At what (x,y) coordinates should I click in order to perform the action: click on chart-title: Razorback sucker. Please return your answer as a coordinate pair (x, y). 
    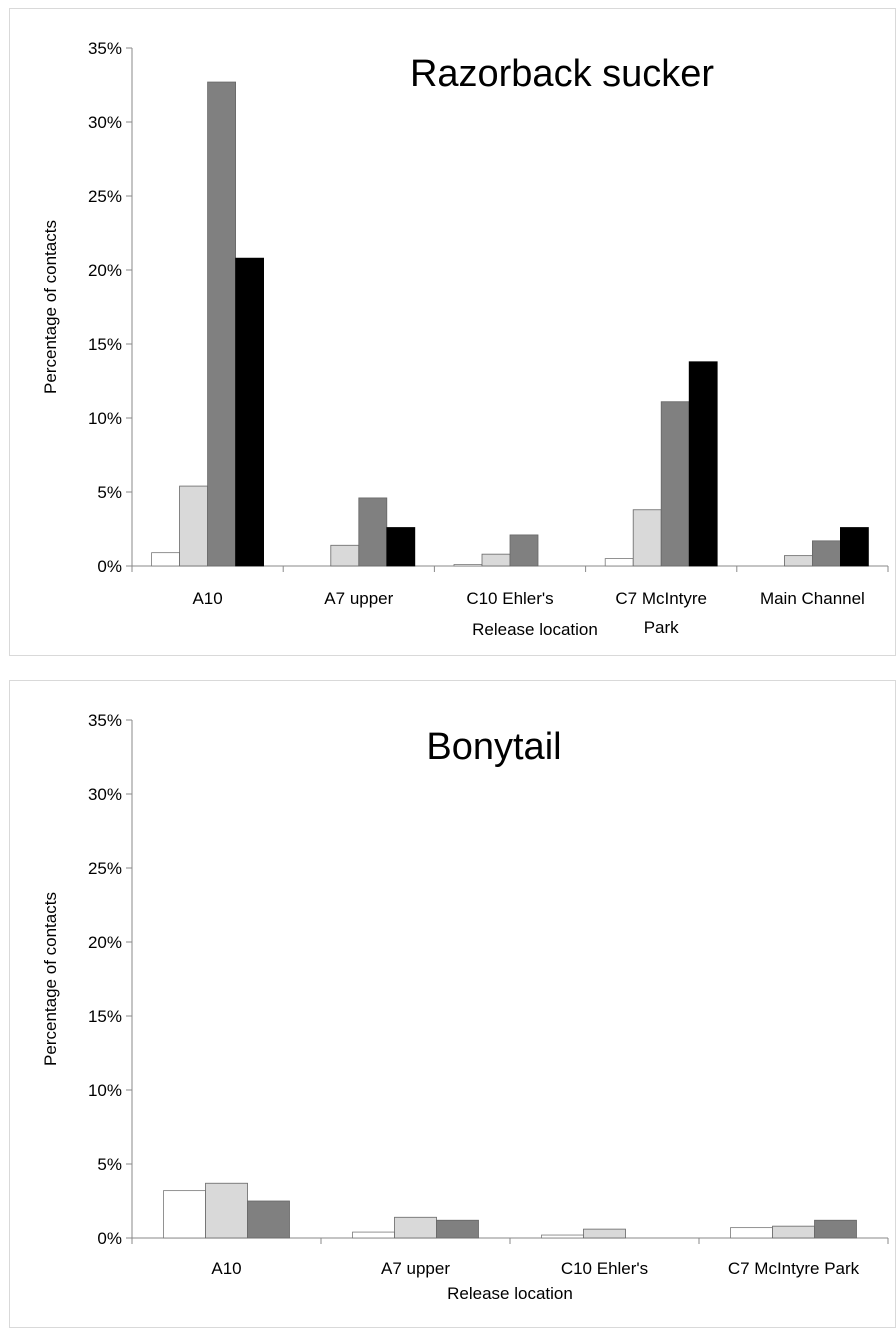
    Looking at the image, I should click on (562, 74).